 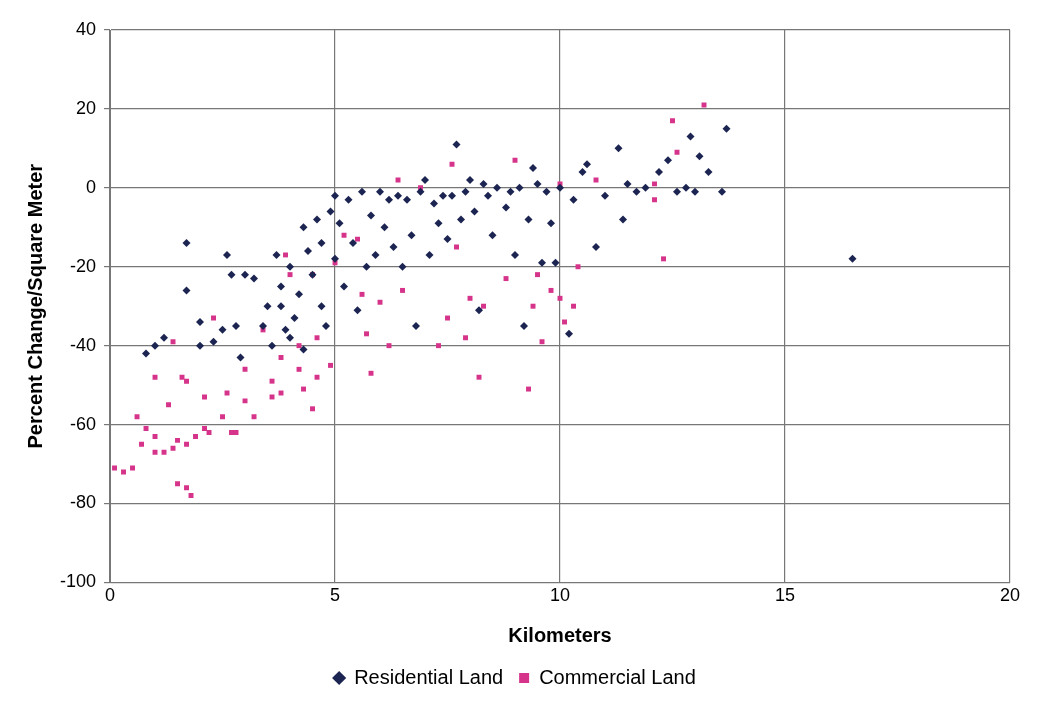 What do you see at coordinates (91, 186) in the screenshot?
I see `y-tick-label: 0` at bounding box center [91, 186].